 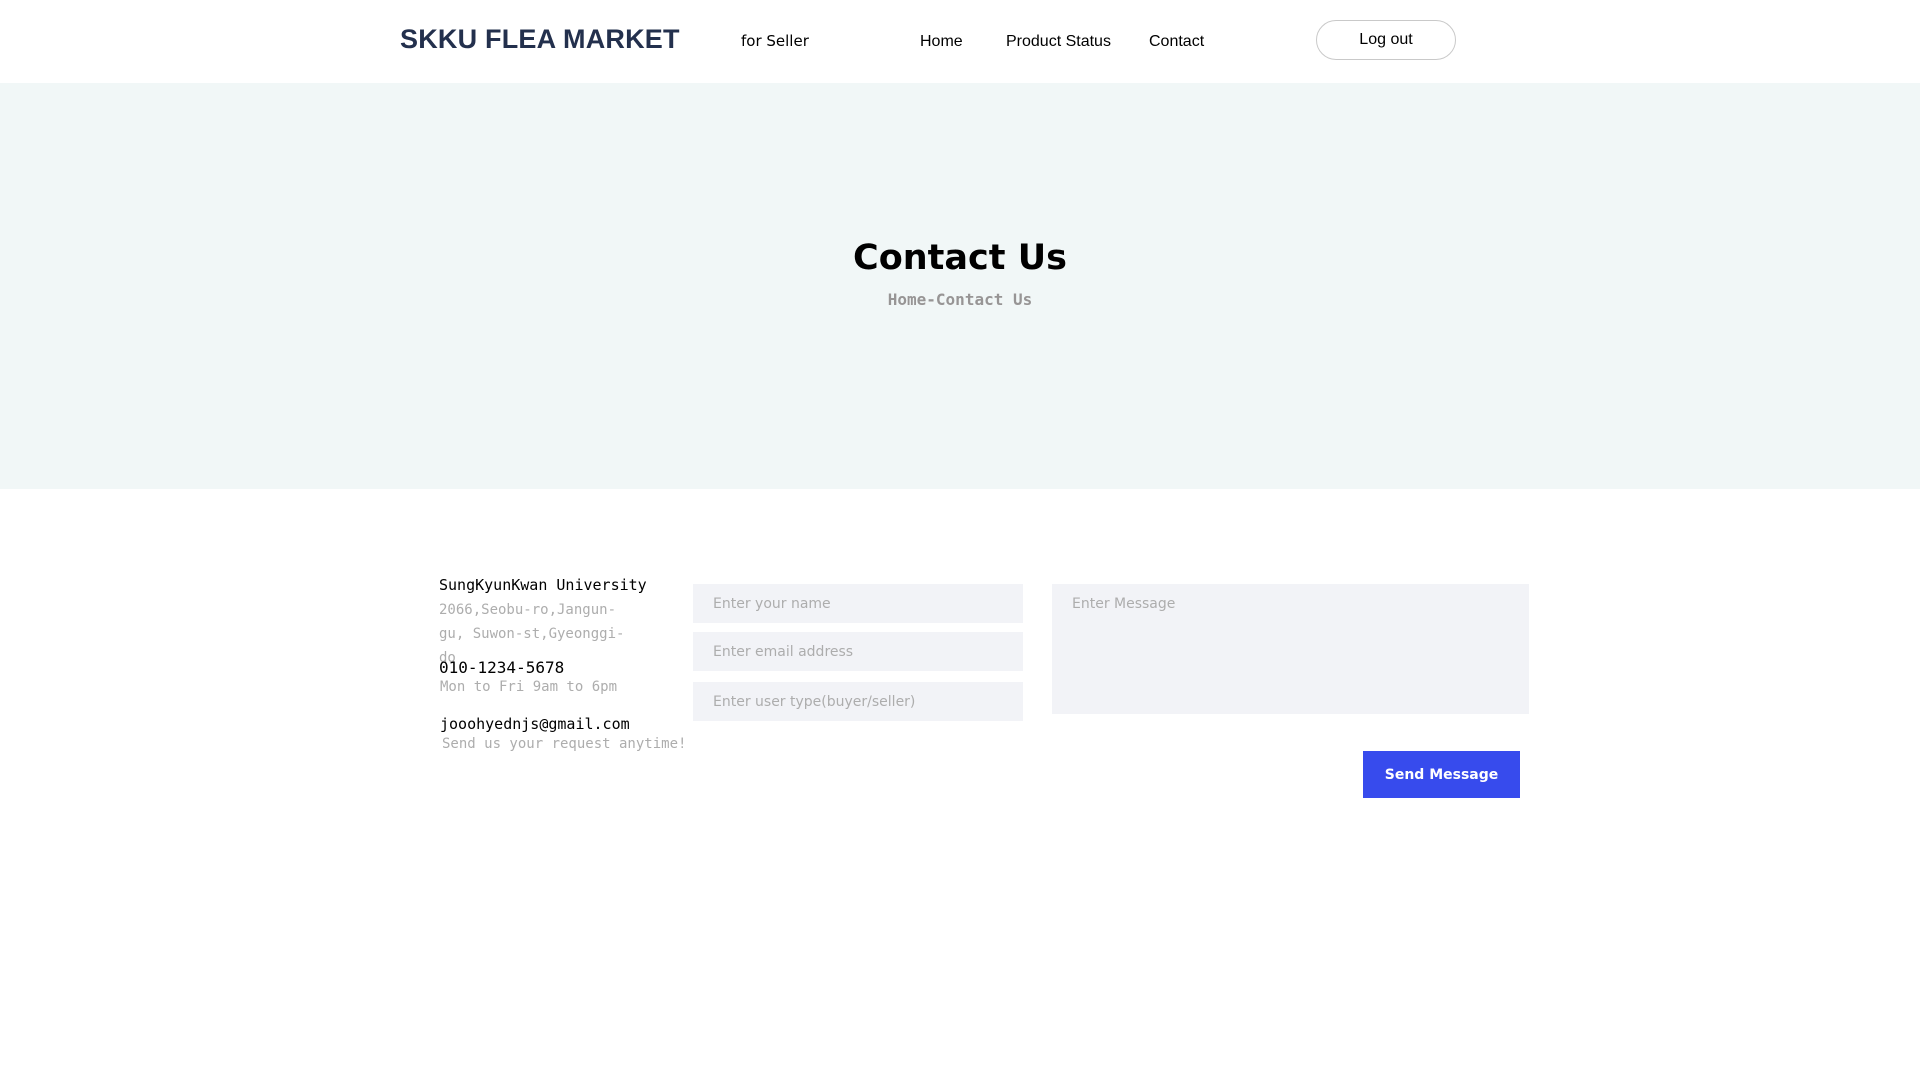 I want to click on university-name: SungKyunKwan University, so click(x=543, y=585).